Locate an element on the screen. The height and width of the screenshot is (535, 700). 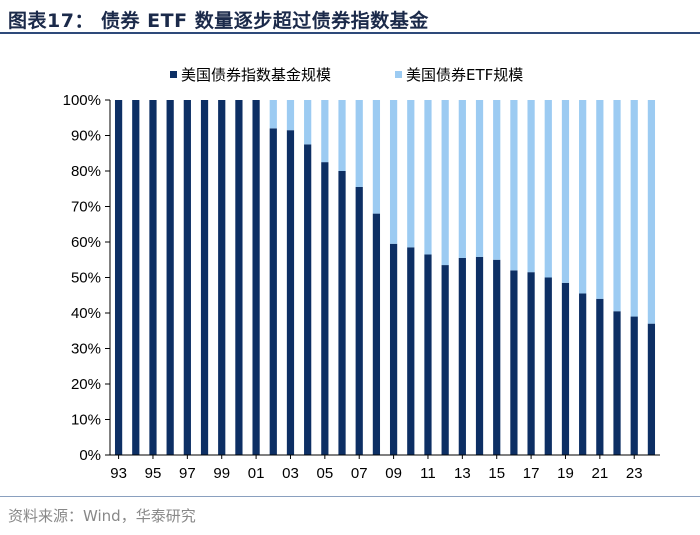
x-tick-label: 23 is located at coordinates (634, 473).